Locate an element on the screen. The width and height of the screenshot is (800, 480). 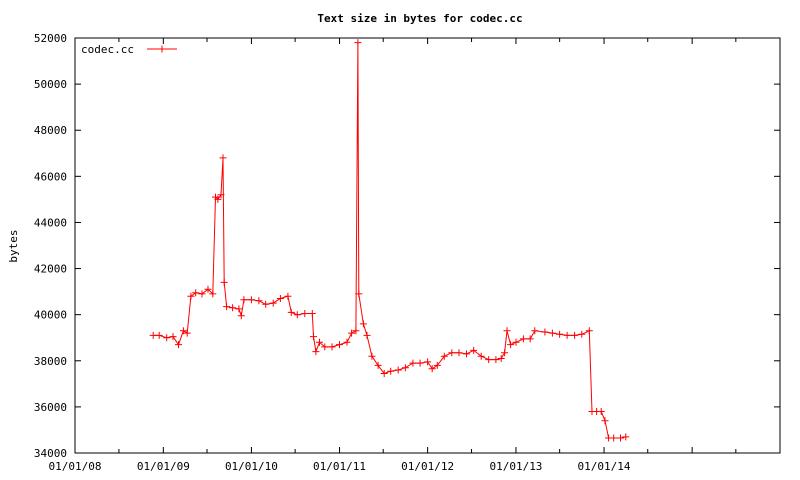
legend: codec.cc is located at coordinates (129, 49).